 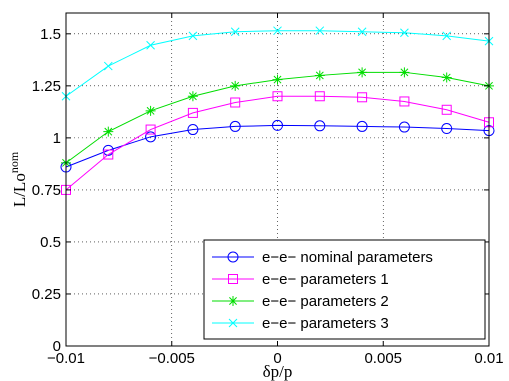 I want to click on legend-item: e−e− parameters 2, so click(x=300, y=301).